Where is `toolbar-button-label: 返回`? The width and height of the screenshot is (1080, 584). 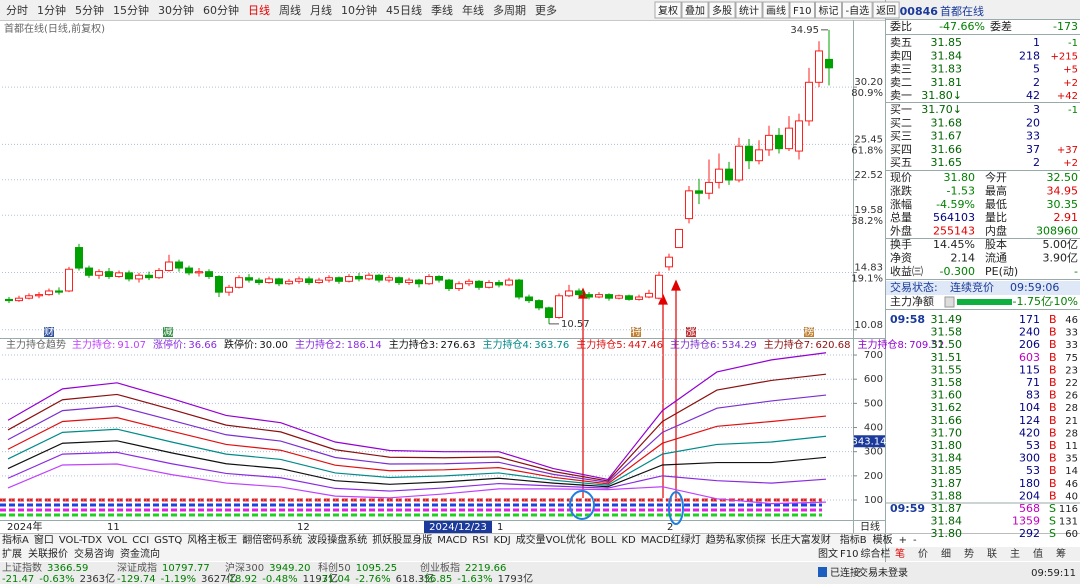 toolbar-button-label: 返回 is located at coordinates (886, 11).